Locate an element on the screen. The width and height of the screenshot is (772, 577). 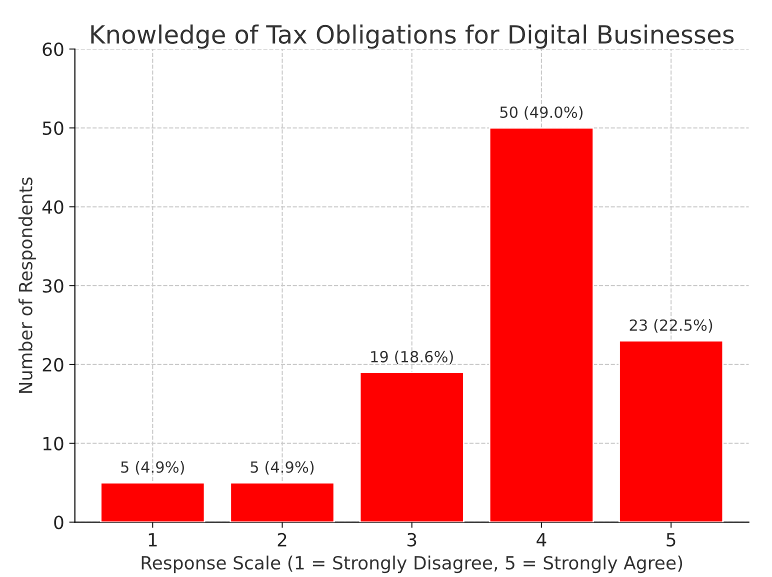
x-tick-label: 3 is located at coordinates (411, 539).